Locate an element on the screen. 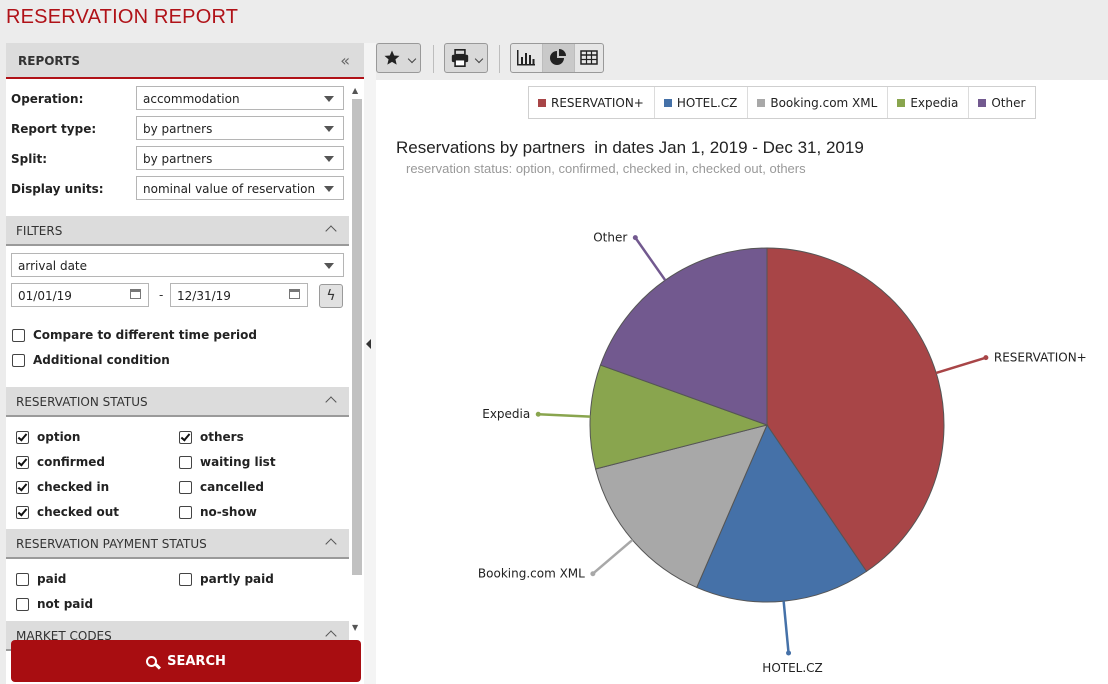  status-cancelled-checkbox: cancelled is located at coordinates (221, 487).